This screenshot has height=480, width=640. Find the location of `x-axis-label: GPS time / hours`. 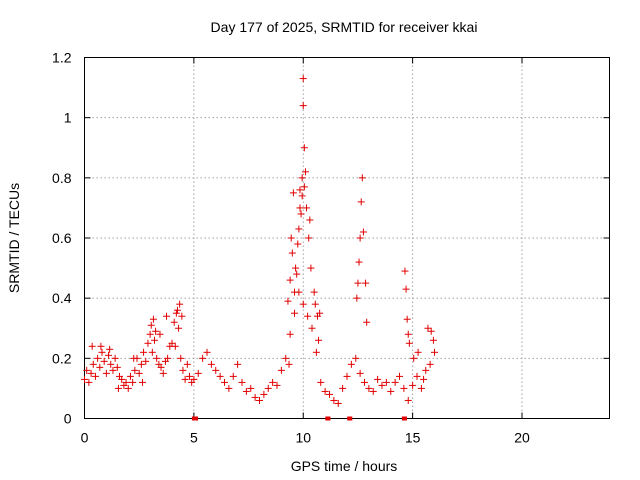

x-axis-label: GPS time / hours is located at coordinates (344, 466).